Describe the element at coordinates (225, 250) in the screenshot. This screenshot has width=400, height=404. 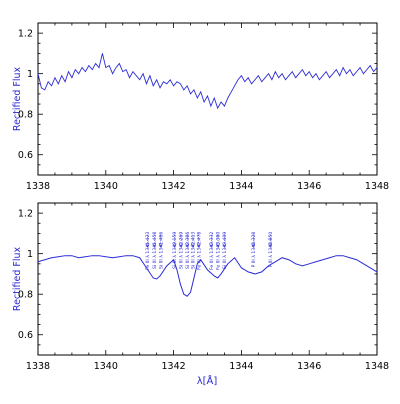
I see `line-id-label: Si III λ 1343.409` at that location.